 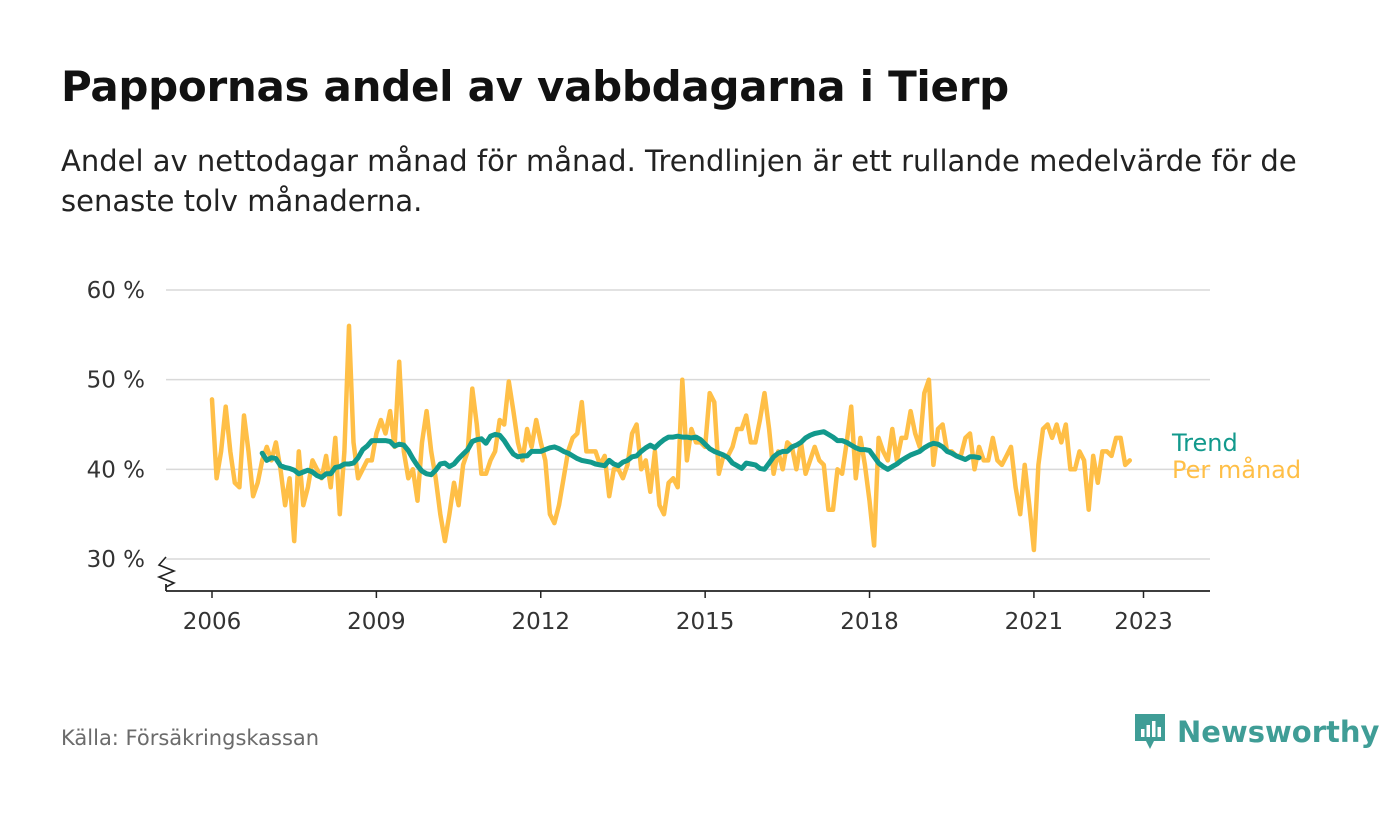 What do you see at coordinates (705, 622) in the screenshot?
I see `x-tick-label: 2015` at bounding box center [705, 622].